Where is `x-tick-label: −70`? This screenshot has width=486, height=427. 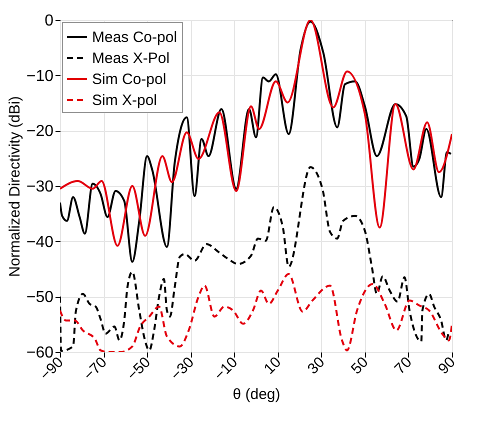
x-tick-label: −70 is located at coordinates (95, 369).